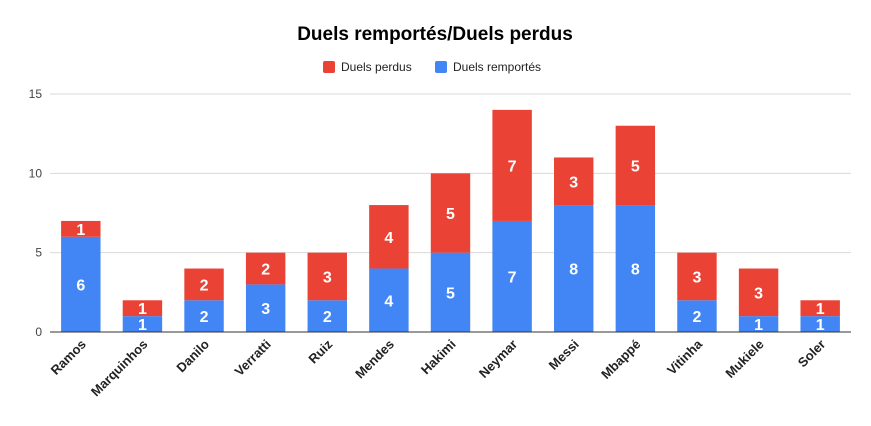 The image size is (871, 426). I want to click on x-tick-label: Marquinhos, so click(119, 368).